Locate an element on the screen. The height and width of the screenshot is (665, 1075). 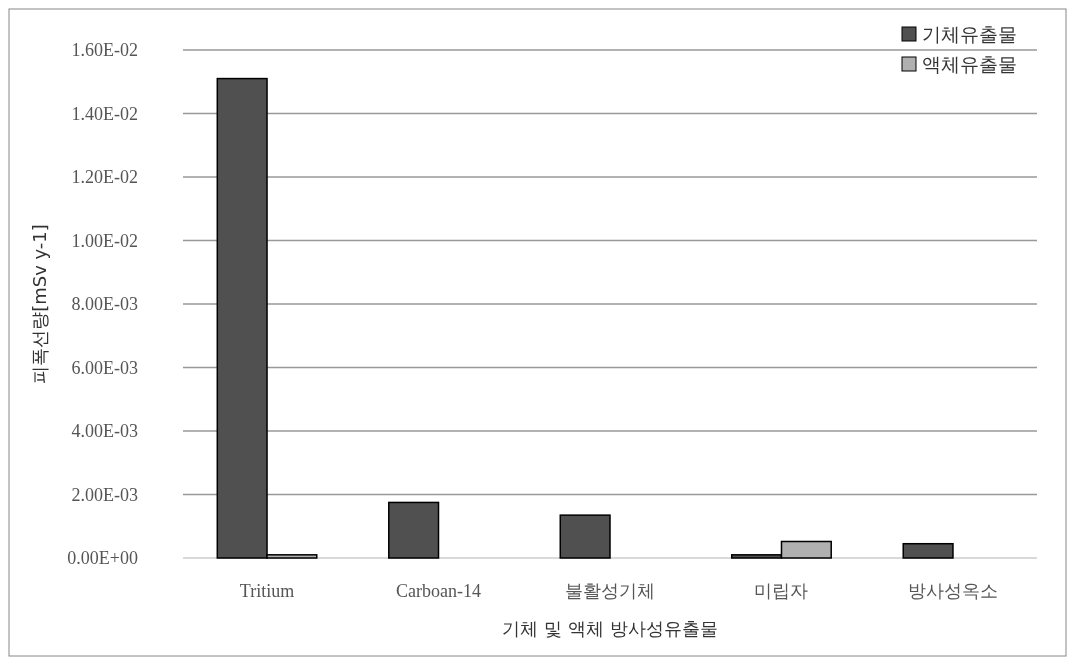
x-tick-label: Carboan-14 is located at coordinates (439, 591).